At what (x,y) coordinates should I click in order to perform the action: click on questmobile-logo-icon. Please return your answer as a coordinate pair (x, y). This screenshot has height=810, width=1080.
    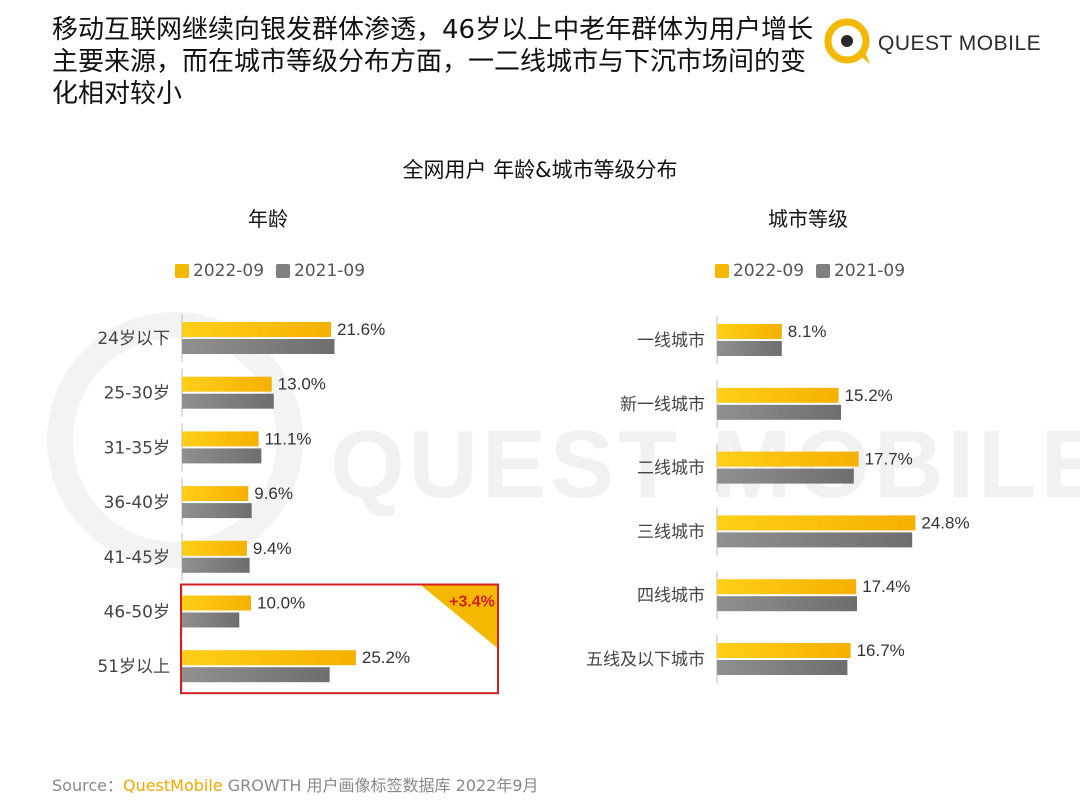
    Looking at the image, I should click on (847, 41).